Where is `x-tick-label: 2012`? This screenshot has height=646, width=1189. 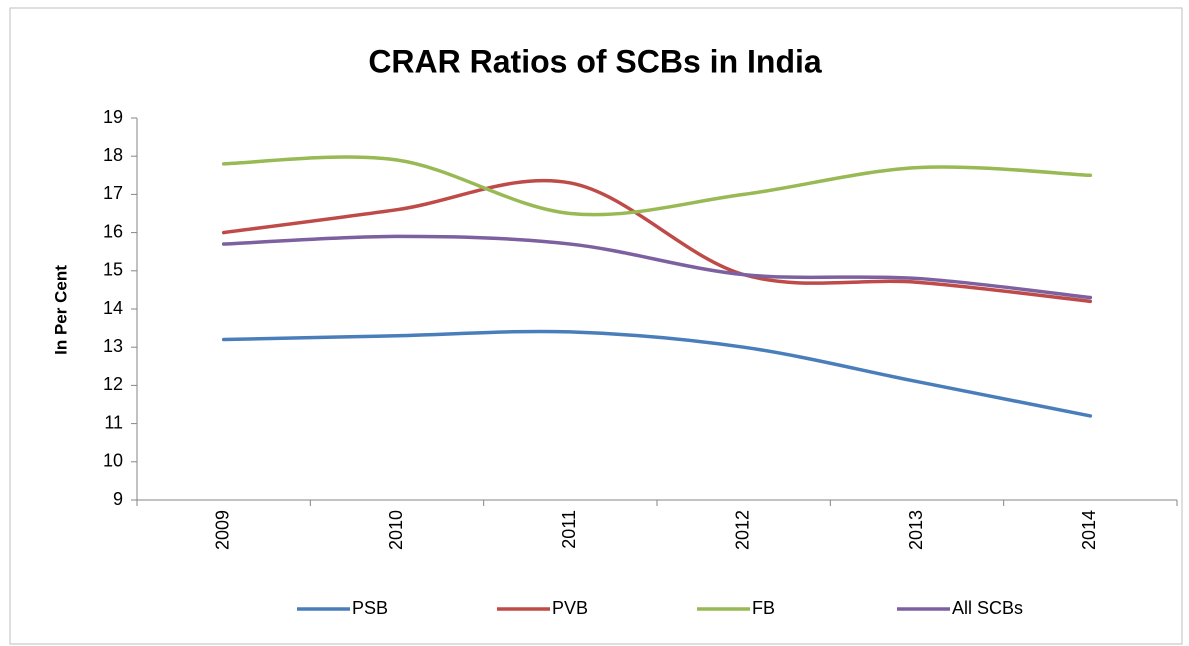 x-tick-label: 2012 is located at coordinates (742, 530).